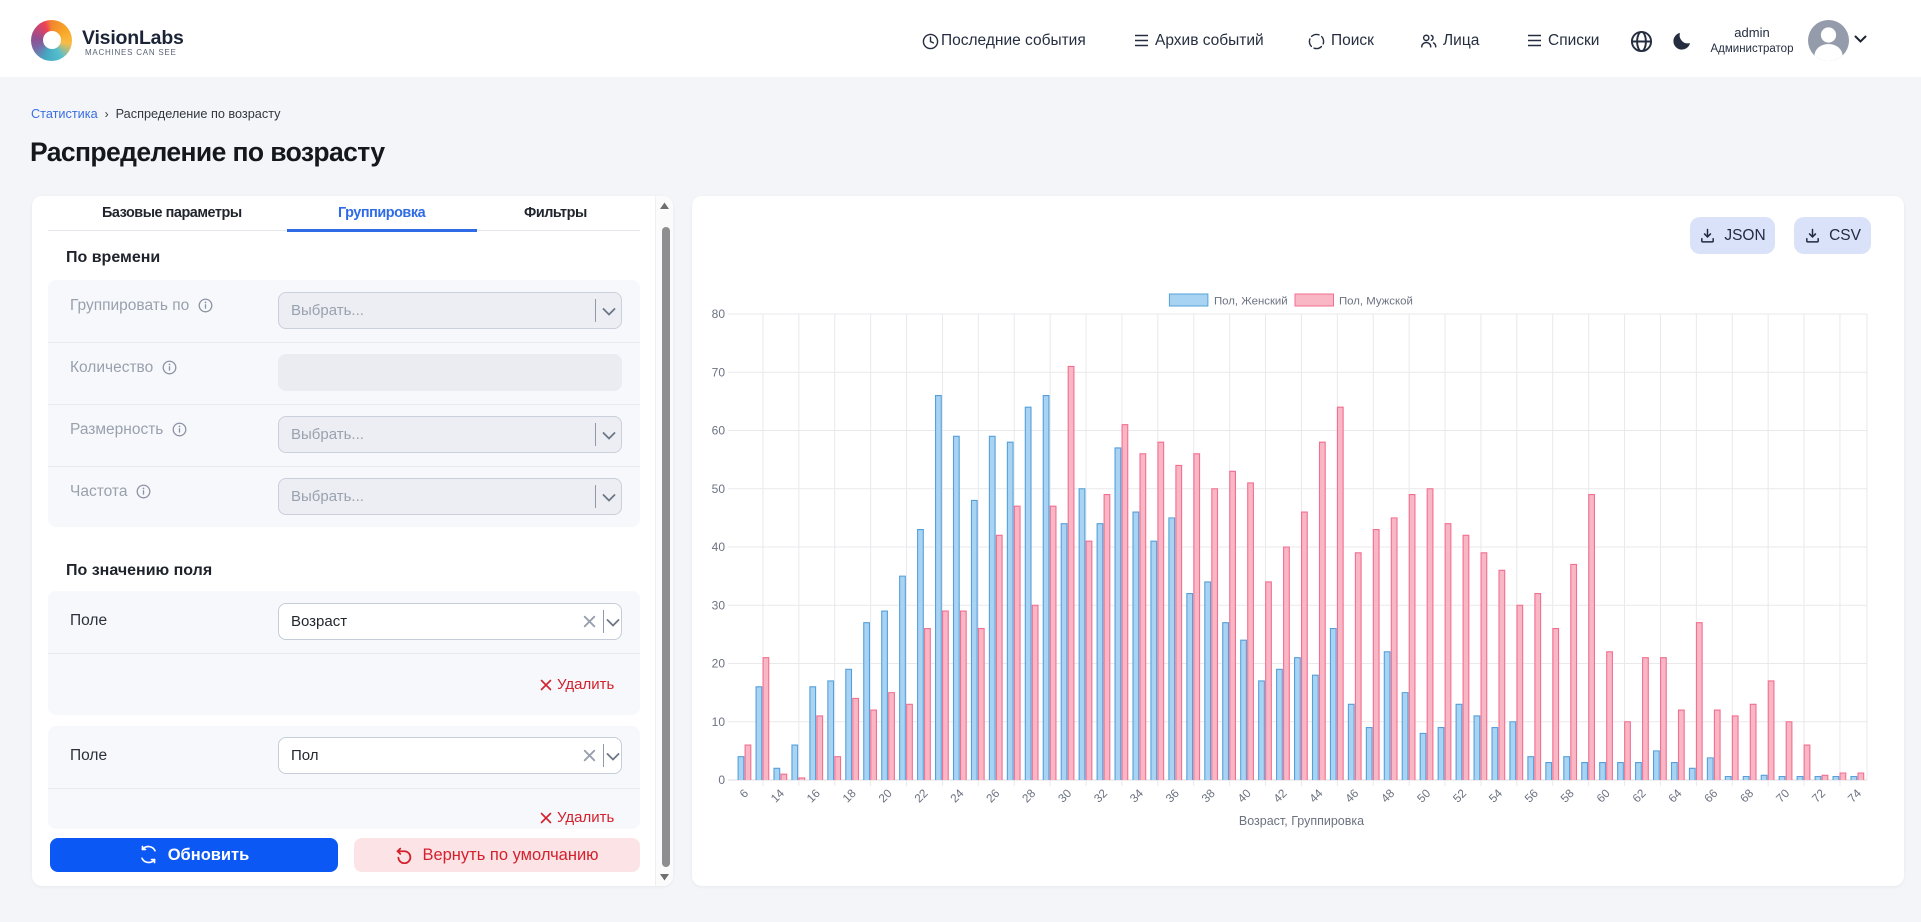 This screenshot has height=922, width=1921. What do you see at coordinates (1495, 795) in the screenshot?
I see `svg-text: 54` at bounding box center [1495, 795].